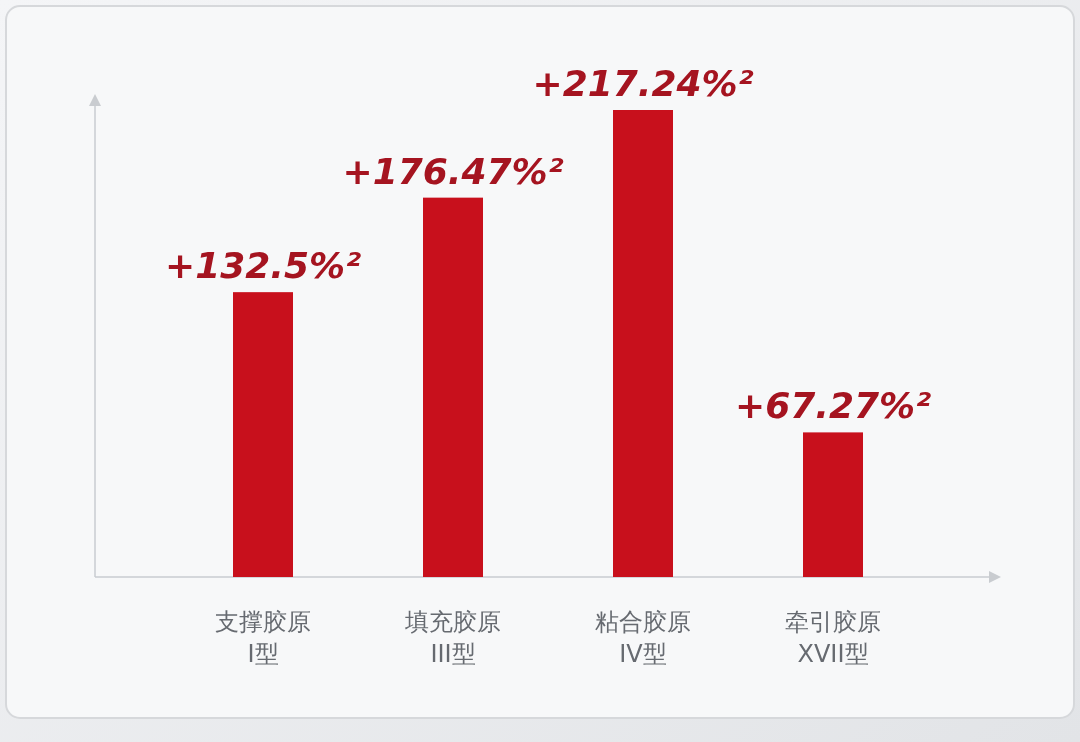  What do you see at coordinates (453, 171) in the screenshot?
I see `data-label: +176.47%²` at bounding box center [453, 171].